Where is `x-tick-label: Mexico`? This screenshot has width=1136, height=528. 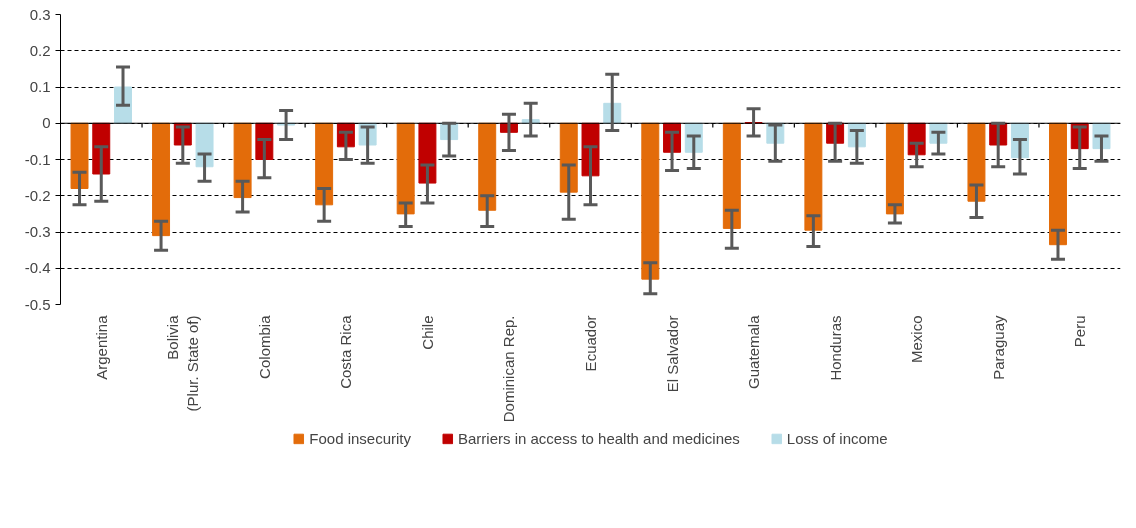
x-tick-label: Mexico is located at coordinates (917, 339).